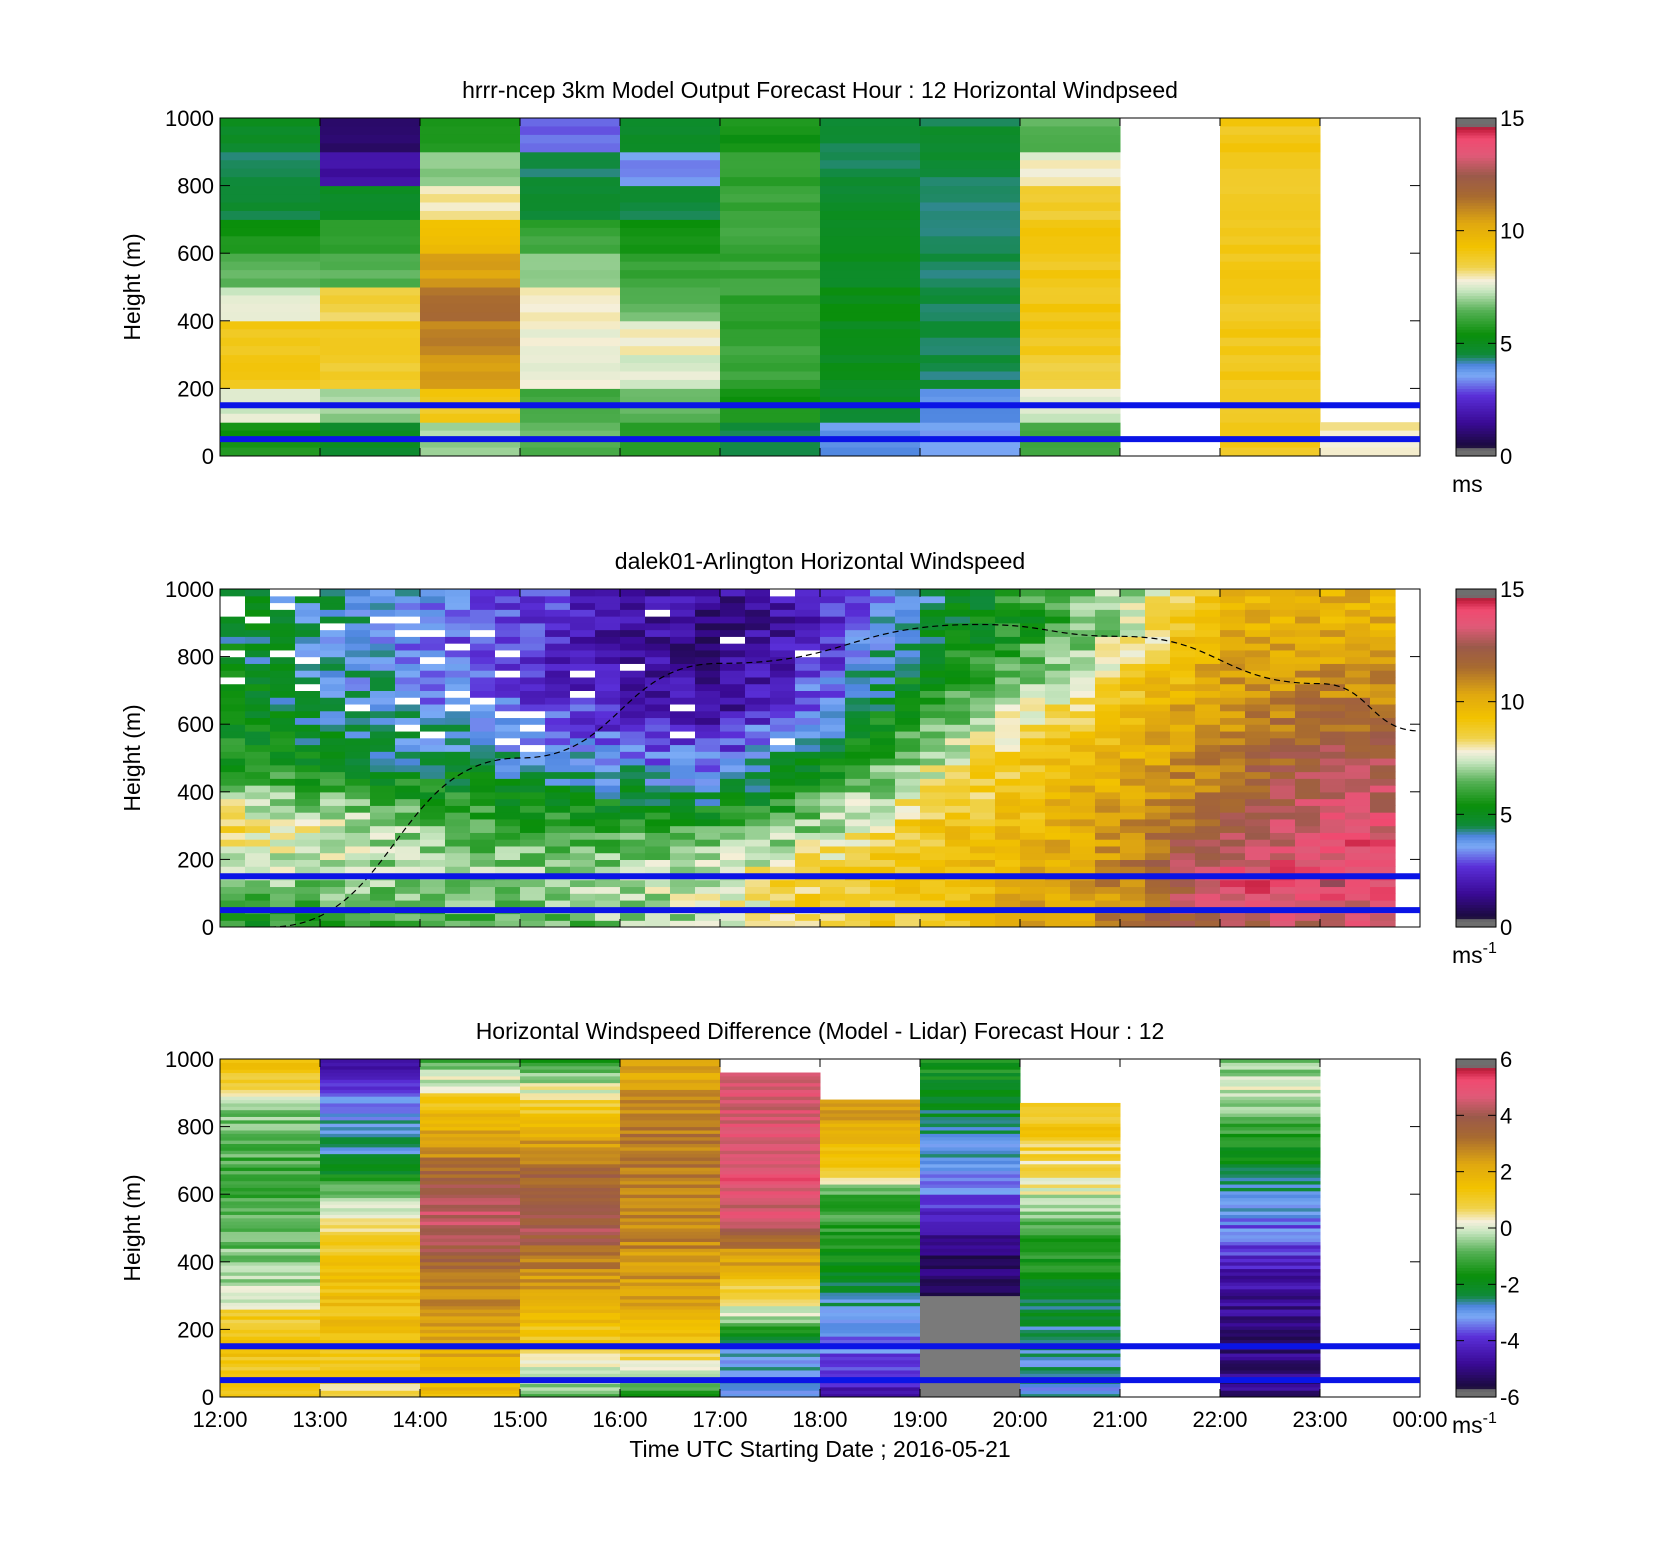  Describe the element at coordinates (195, 859) in the screenshot. I see `y-tick-label: 200` at that location.